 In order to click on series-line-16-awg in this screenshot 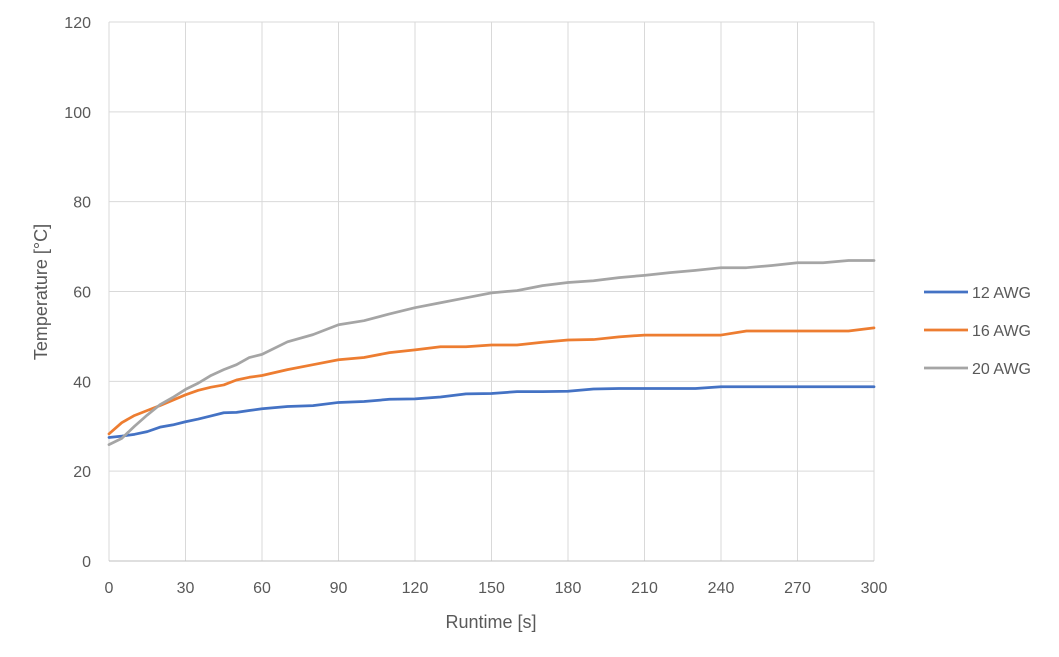, I will do `click(491, 381)`.